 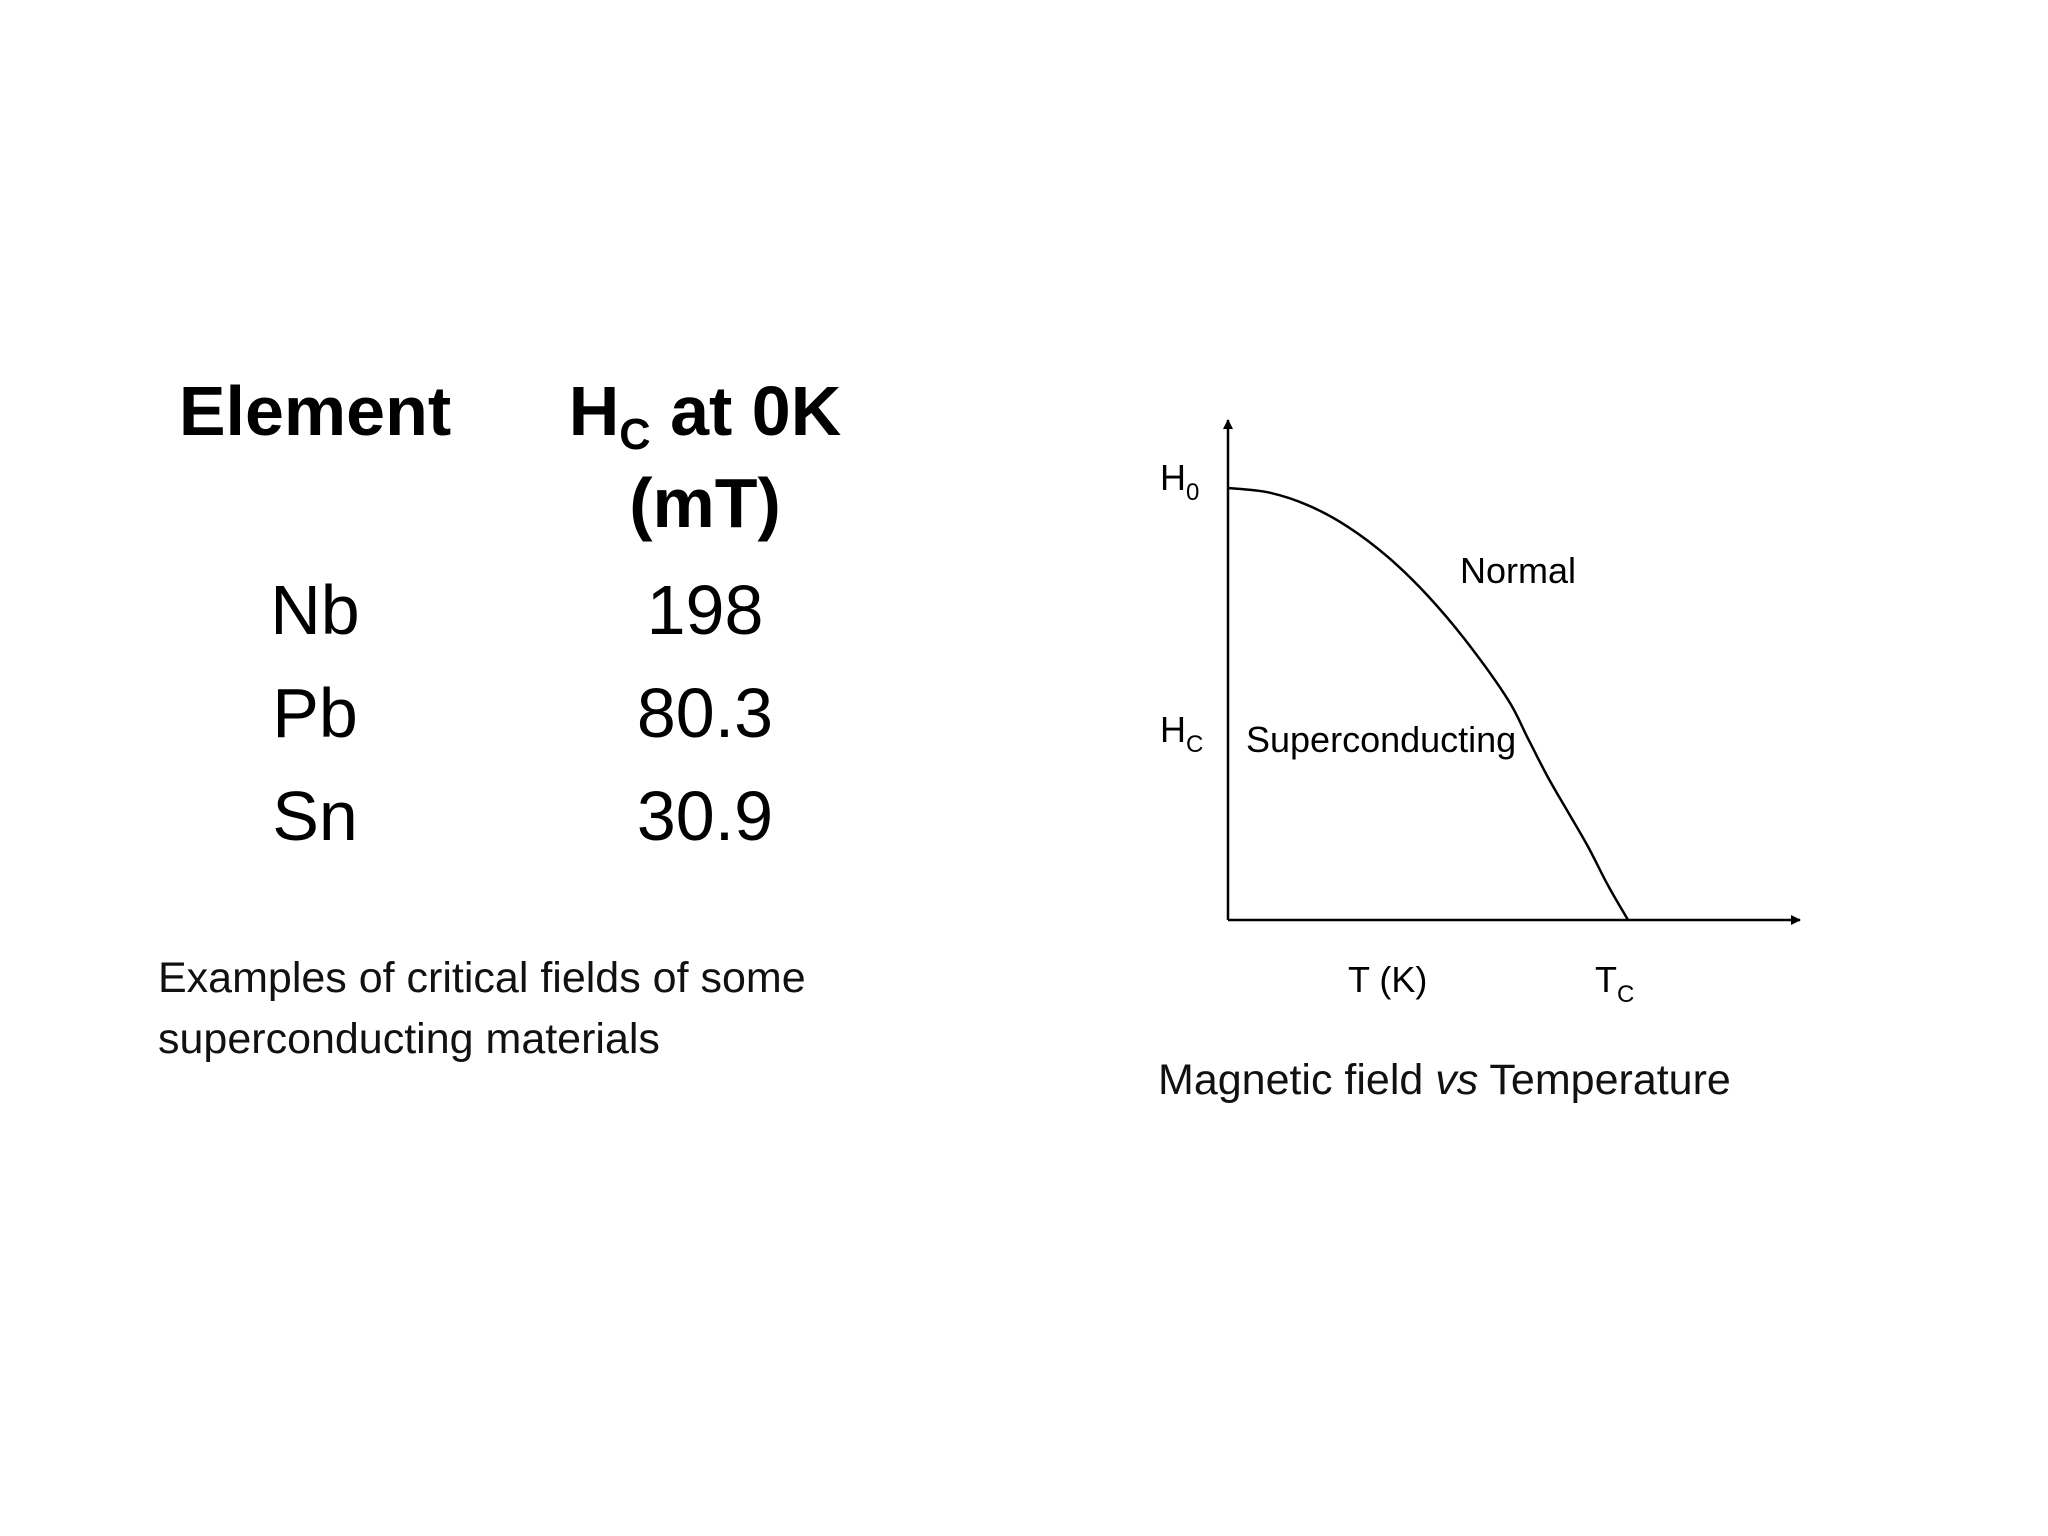 I want to click on region-label-superconducting: Superconducting, so click(x=1381, y=739).